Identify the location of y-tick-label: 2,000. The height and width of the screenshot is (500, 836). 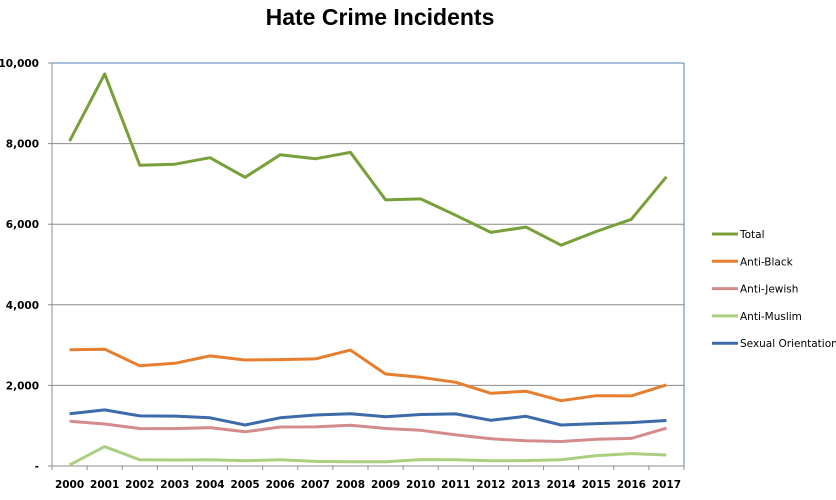
(22, 386).